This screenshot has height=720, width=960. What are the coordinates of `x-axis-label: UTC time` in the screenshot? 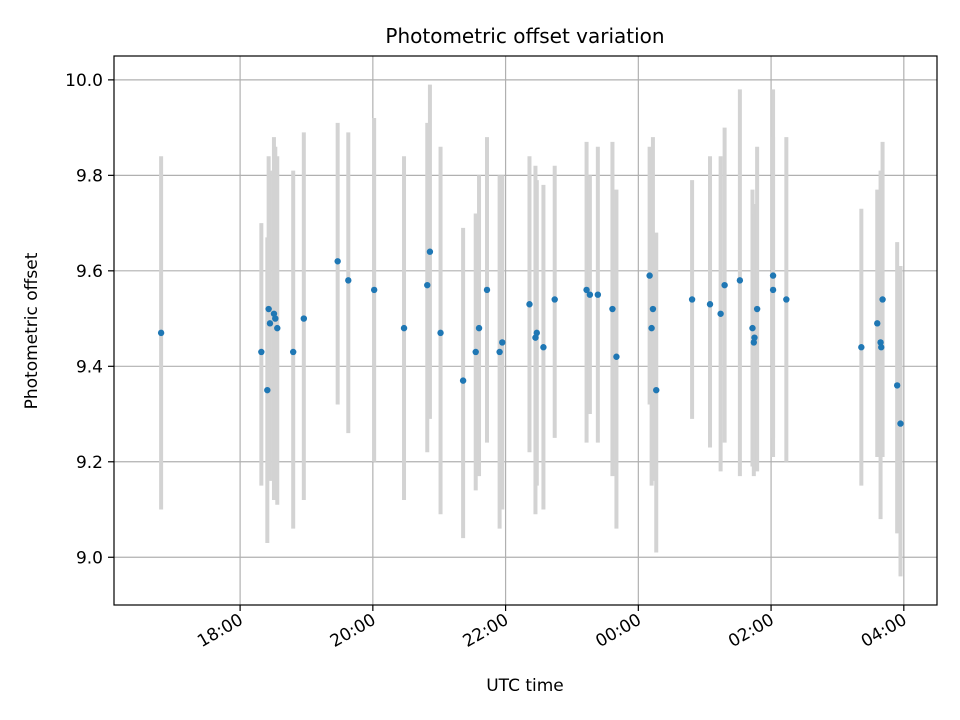 It's located at (525, 686).